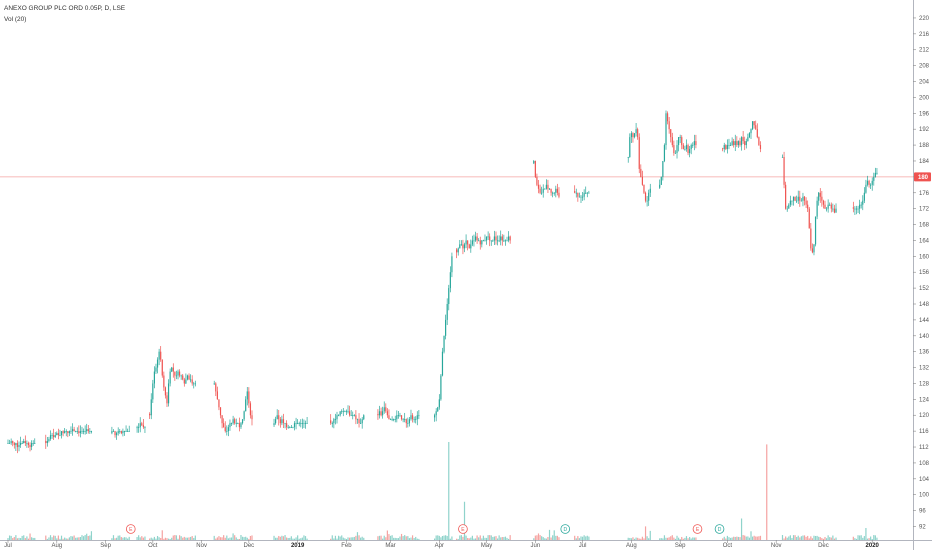 The width and height of the screenshot is (932, 550). Describe the element at coordinates (346, 546) in the screenshot. I see `x-tick-label: Feb` at that location.